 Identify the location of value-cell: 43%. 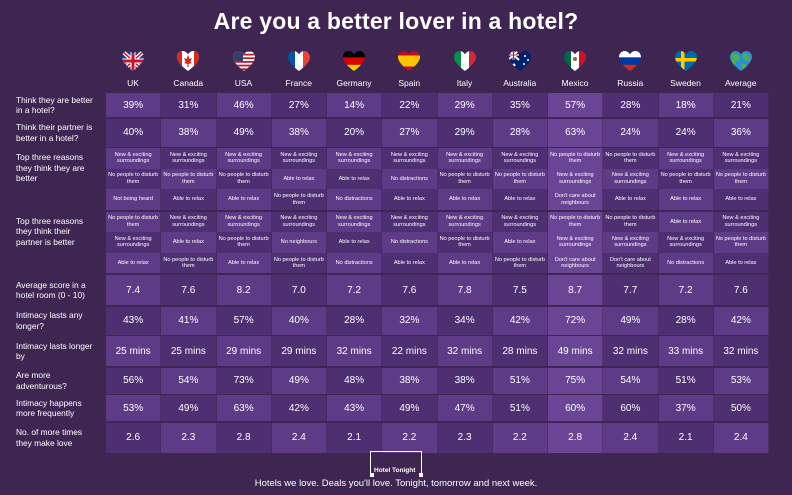
(134, 320).